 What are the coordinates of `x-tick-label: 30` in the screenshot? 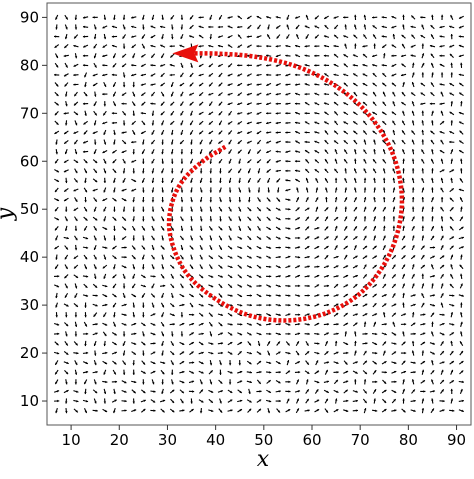 It's located at (167, 440).